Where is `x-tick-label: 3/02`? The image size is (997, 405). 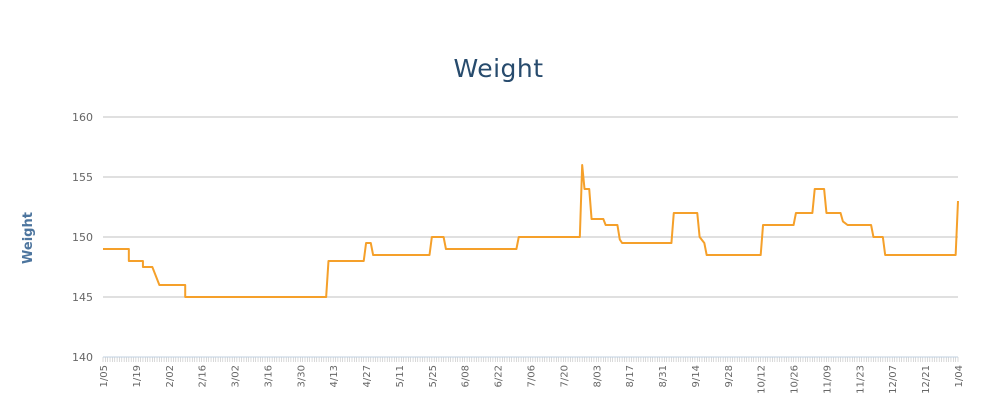
x-tick-label: 3/02 is located at coordinates (236, 376).